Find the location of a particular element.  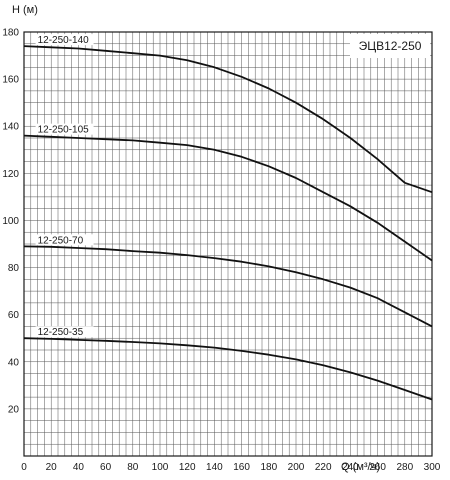

series-label: 12-250-140 is located at coordinates (64, 40).